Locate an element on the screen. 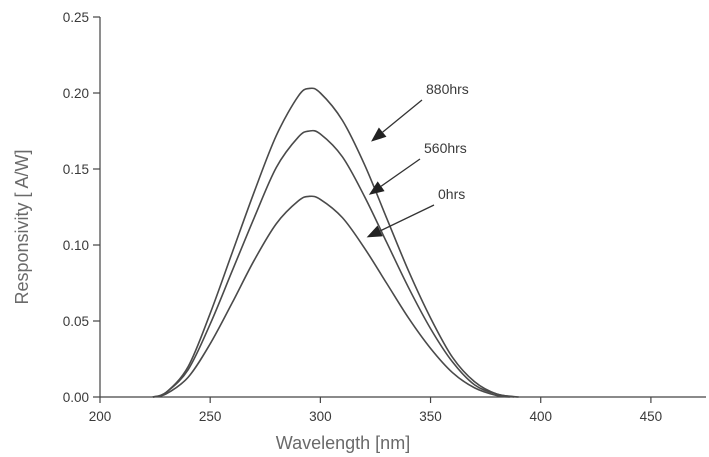  x-axis-title: Wavelength [nm] is located at coordinates (343, 443).